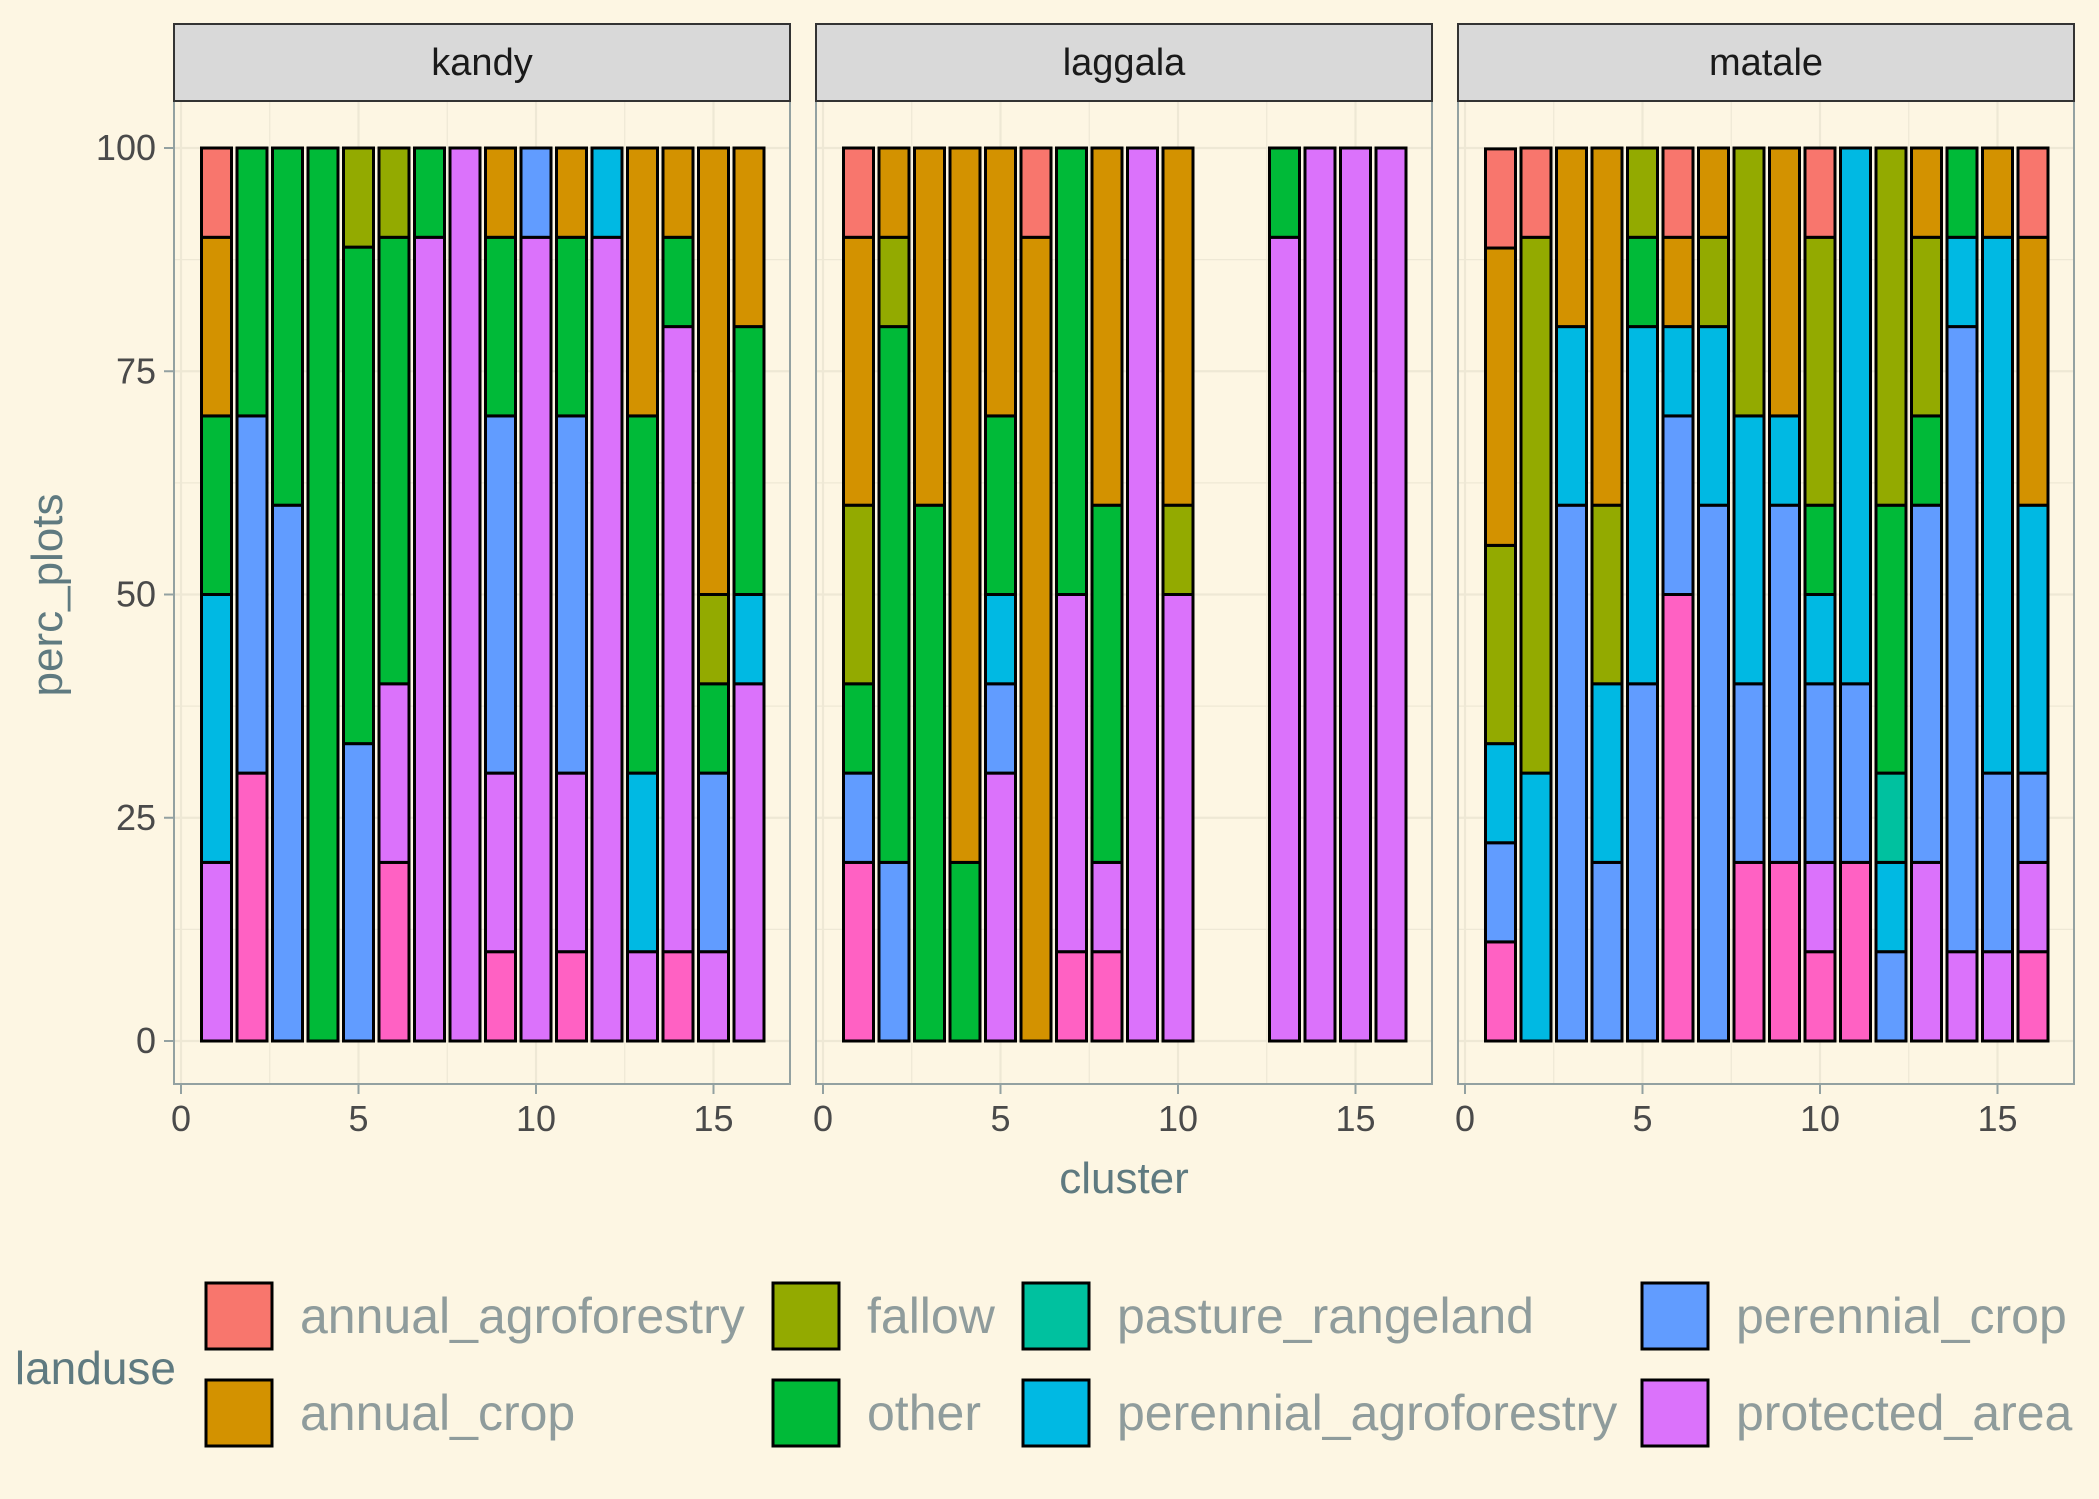 The height and width of the screenshot is (1499, 2099). I want to click on legend-label: annual_agroforestry, so click(522, 1316).